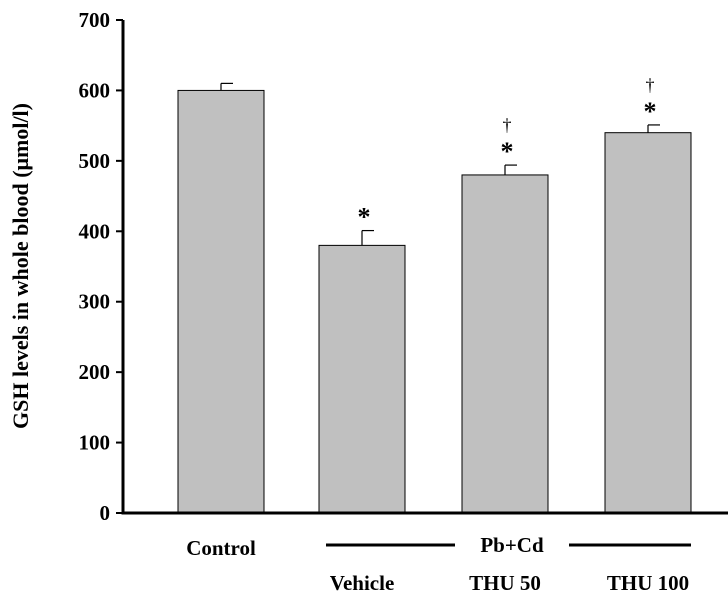  I want to click on significance-star-2: *, so click(507, 151).